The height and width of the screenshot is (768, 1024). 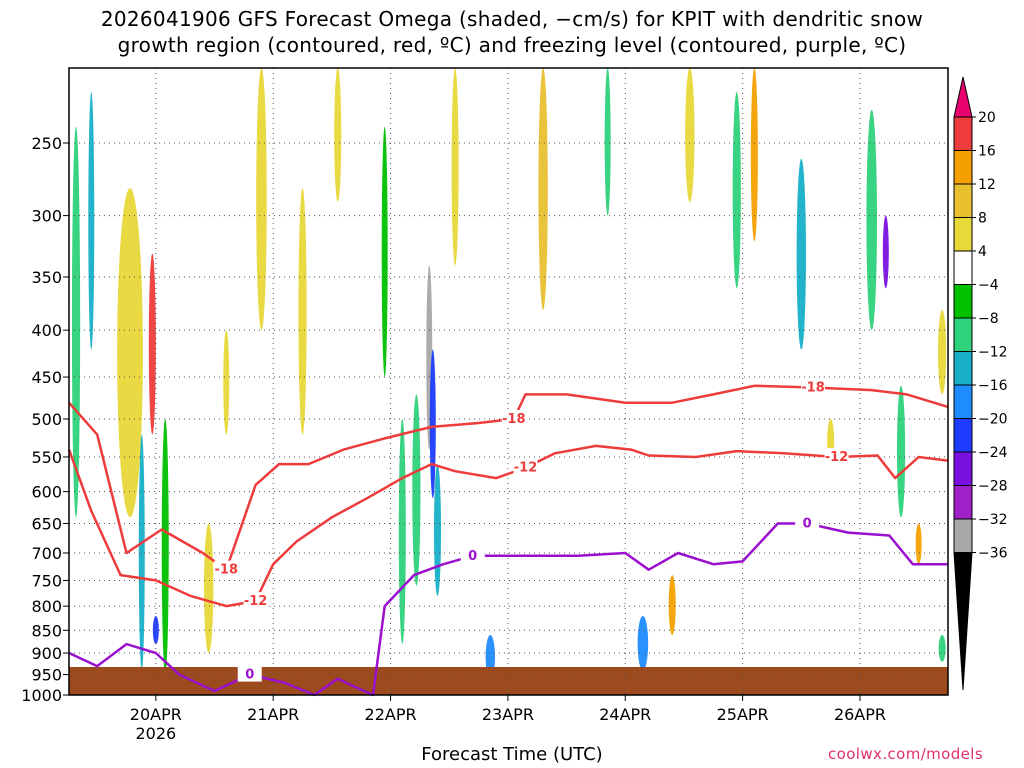 I want to click on contour-label-2-0: 0, so click(x=249, y=675).